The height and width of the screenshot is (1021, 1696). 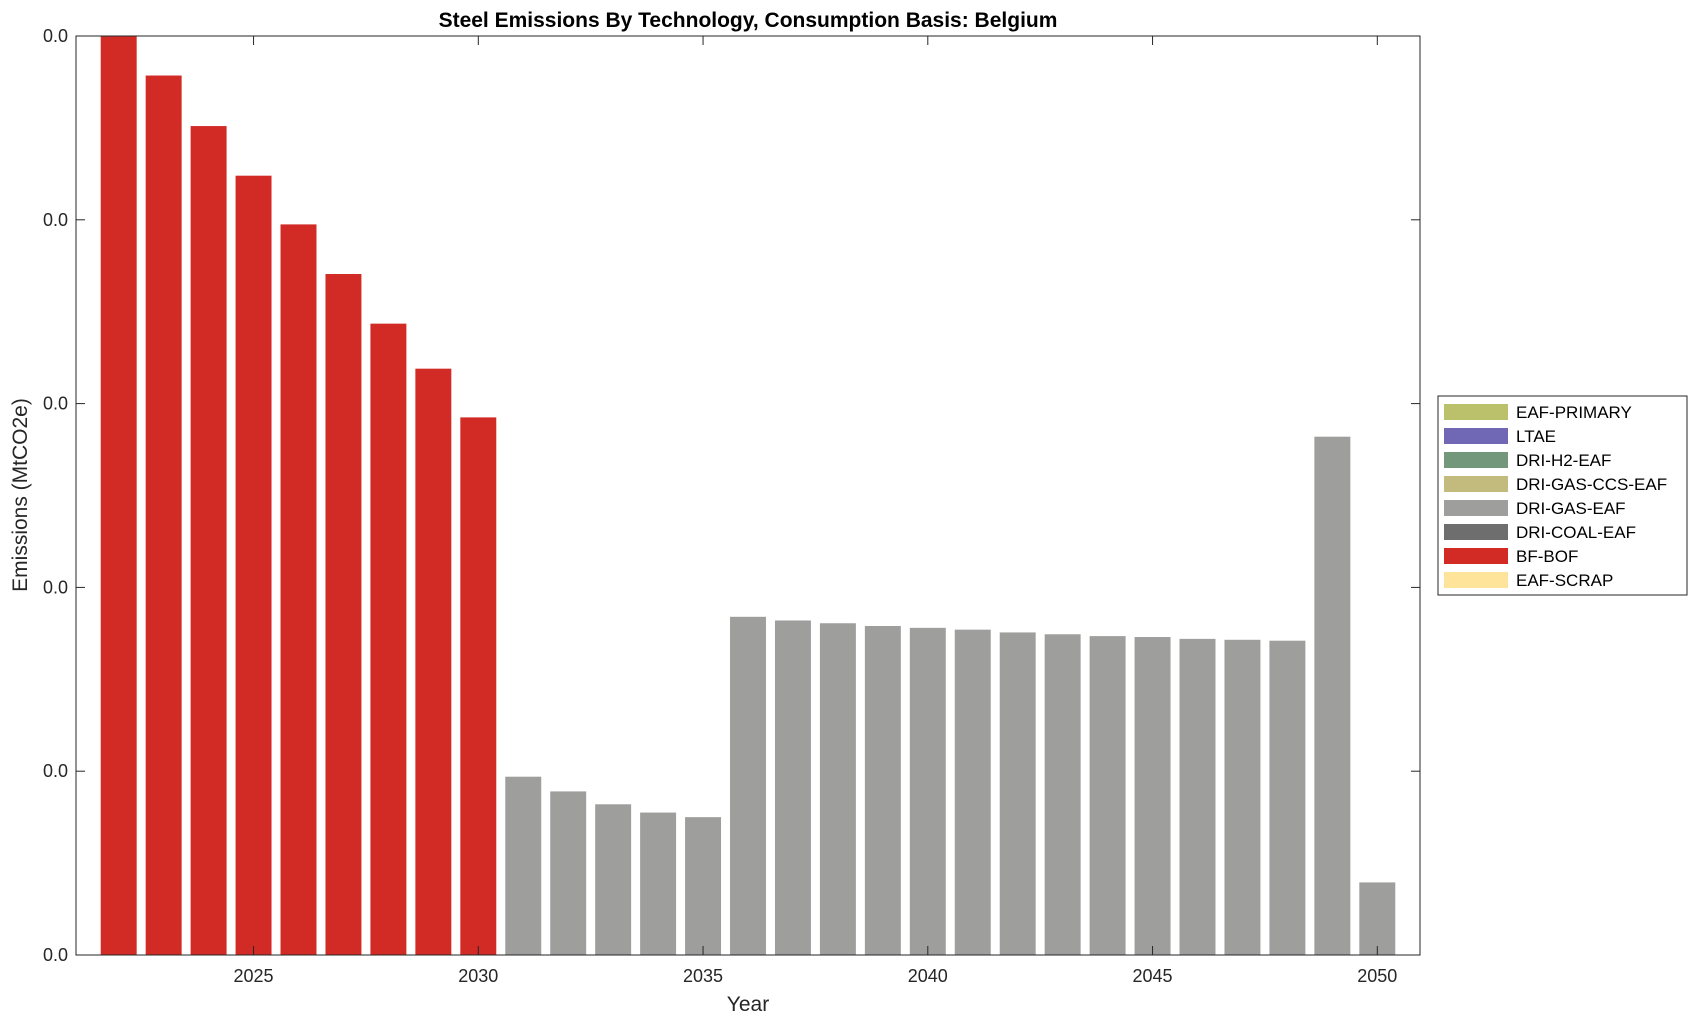 I want to click on bar-dri-gas-eaf-2035, so click(x=703, y=886).